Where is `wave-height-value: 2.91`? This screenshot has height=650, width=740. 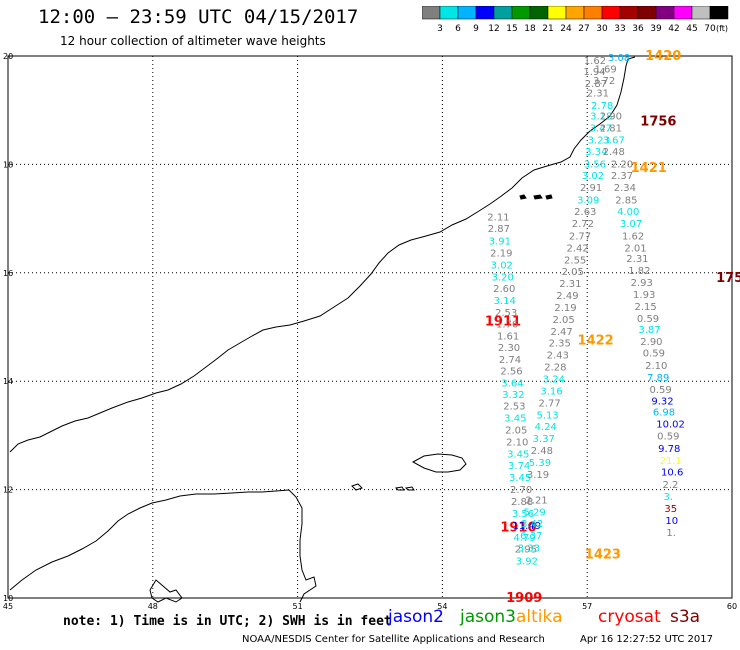
wave-height-value: 2.91 is located at coordinates (591, 188).